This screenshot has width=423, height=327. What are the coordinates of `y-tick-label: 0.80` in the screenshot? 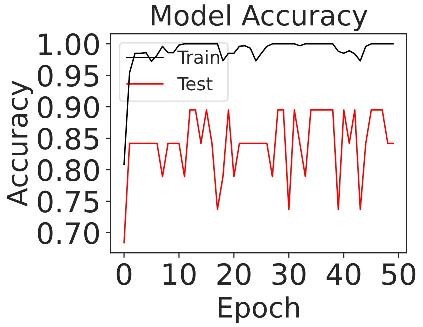 It's located at (69, 170).